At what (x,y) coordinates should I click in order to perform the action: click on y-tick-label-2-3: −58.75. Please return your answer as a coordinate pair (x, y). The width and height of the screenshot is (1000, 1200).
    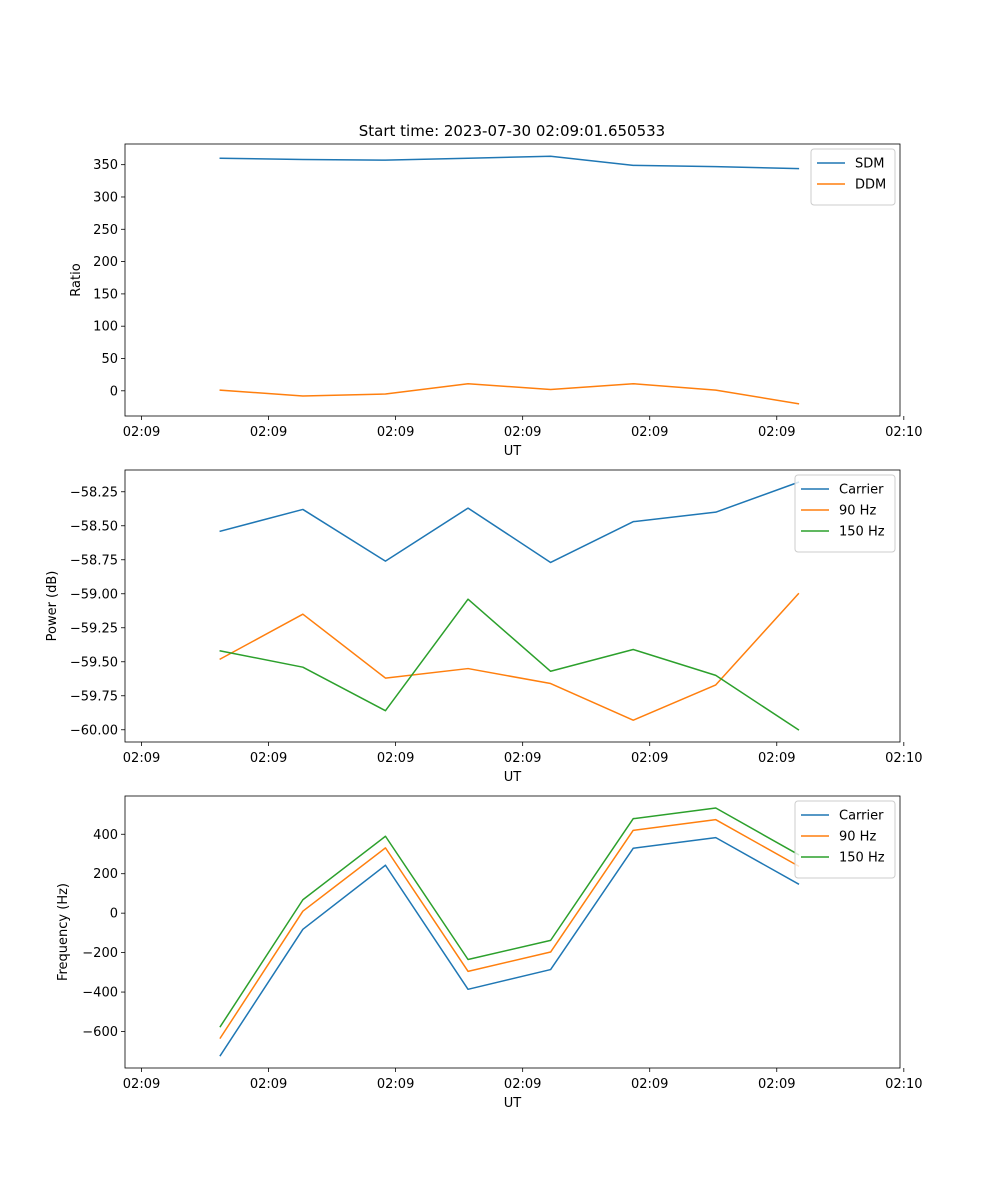
    Looking at the image, I should click on (94, 560).